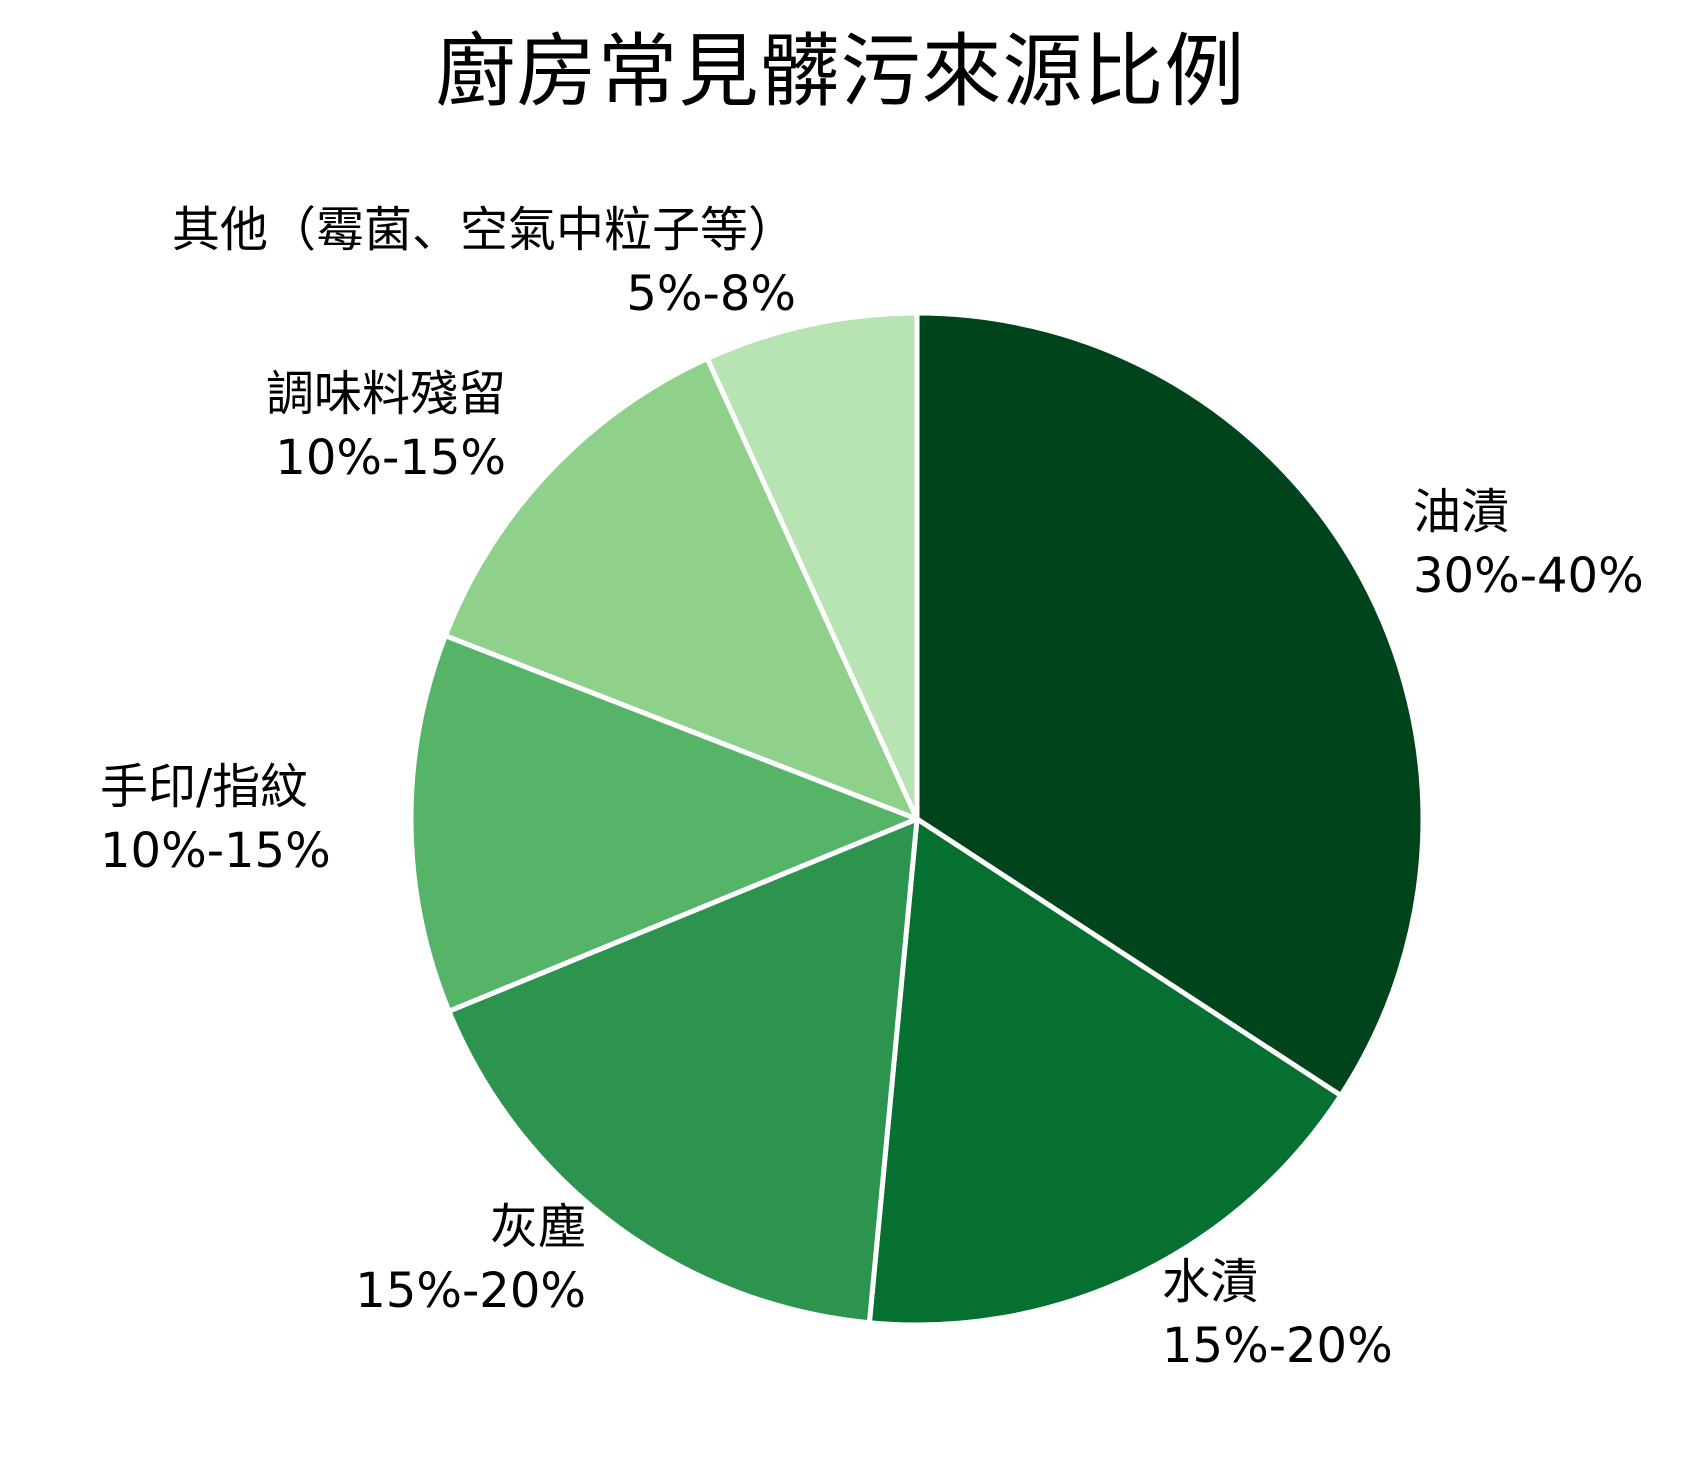 The width and height of the screenshot is (1681, 1468). I want to click on label-other-name: 其他（霉菌、空氣中粒子等）, so click(483, 230).